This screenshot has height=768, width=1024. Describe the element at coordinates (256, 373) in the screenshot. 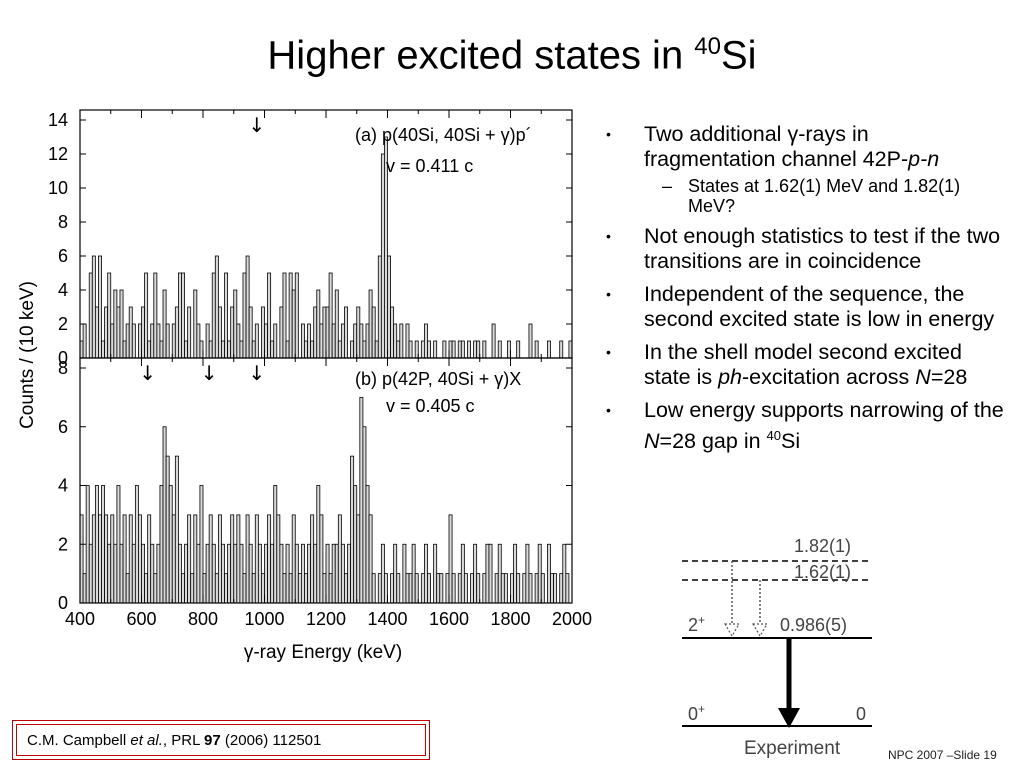

I see `panel-b-peak-arrow: ↓` at that location.